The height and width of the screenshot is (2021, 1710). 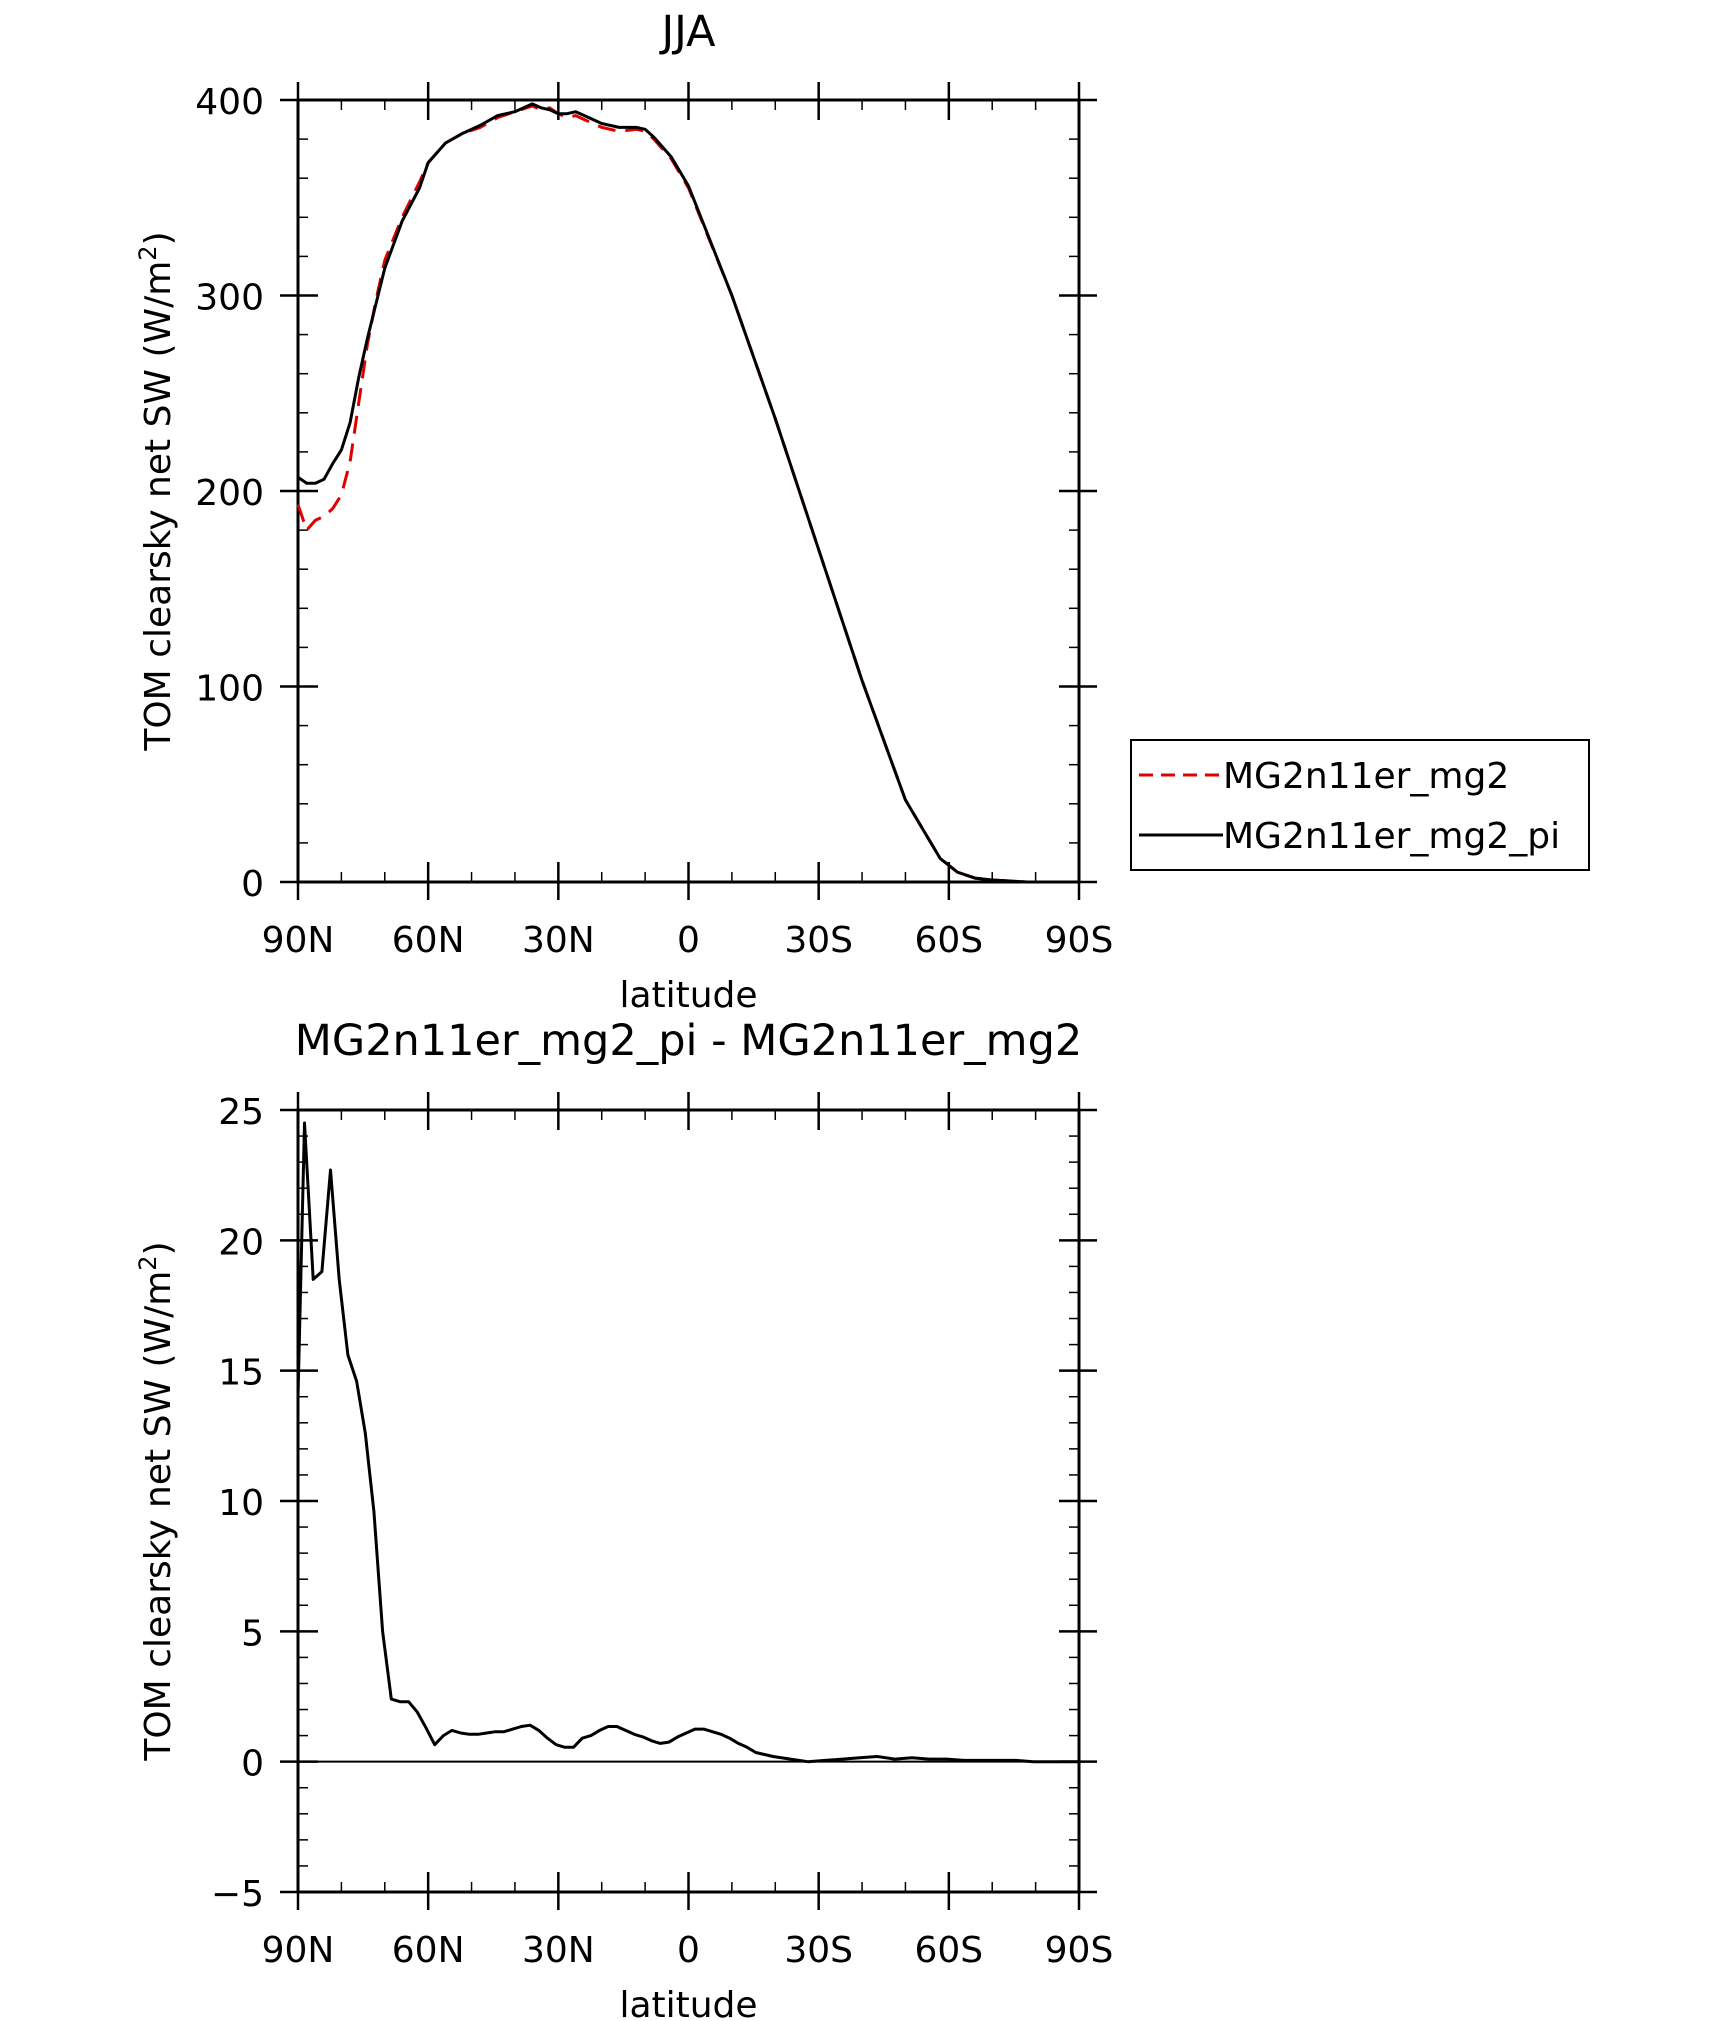 What do you see at coordinates (1366, 776) in the screenshot?
I see `legend-label-1: MG2n11er_mg2` at bounding box center [1366, 776].